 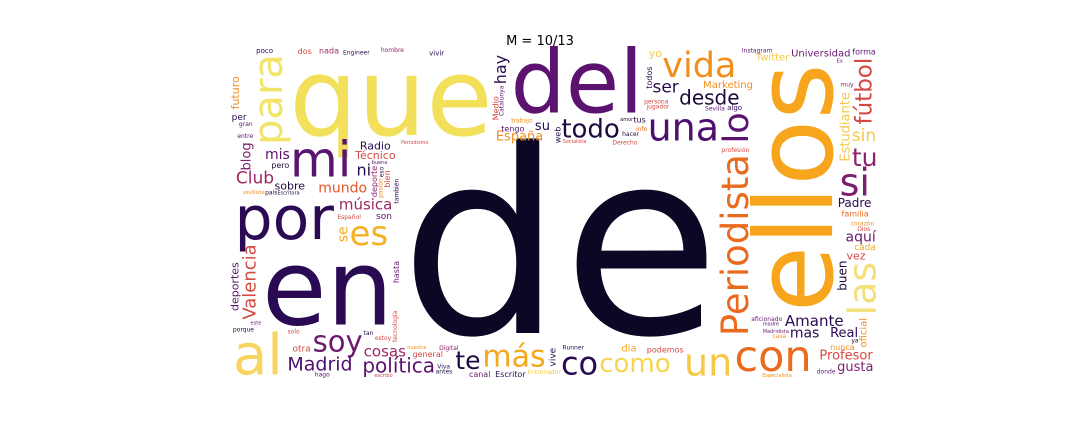 I want to click on word-77: per, so click(x=239, y=118).